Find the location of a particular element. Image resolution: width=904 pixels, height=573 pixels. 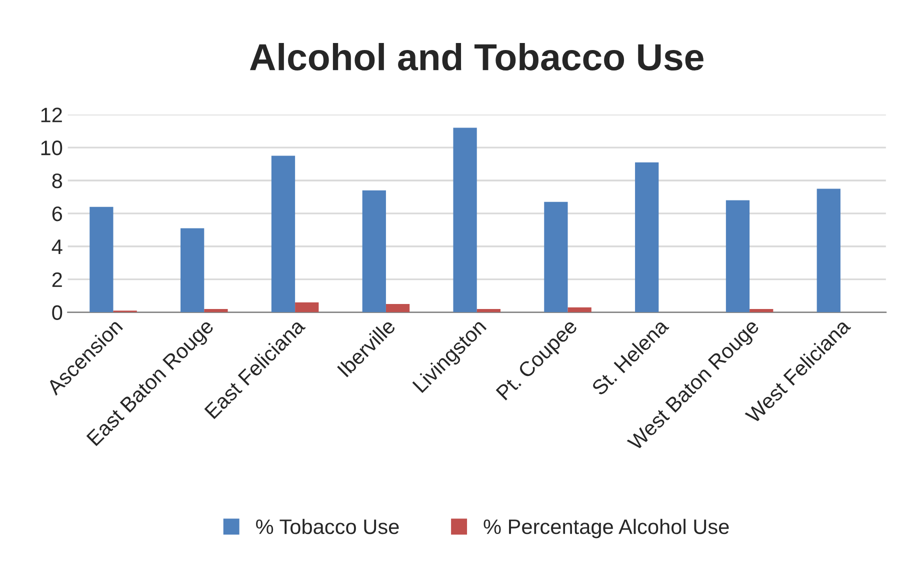

y-tick-label: 4 is located at coordinates (57, 247).